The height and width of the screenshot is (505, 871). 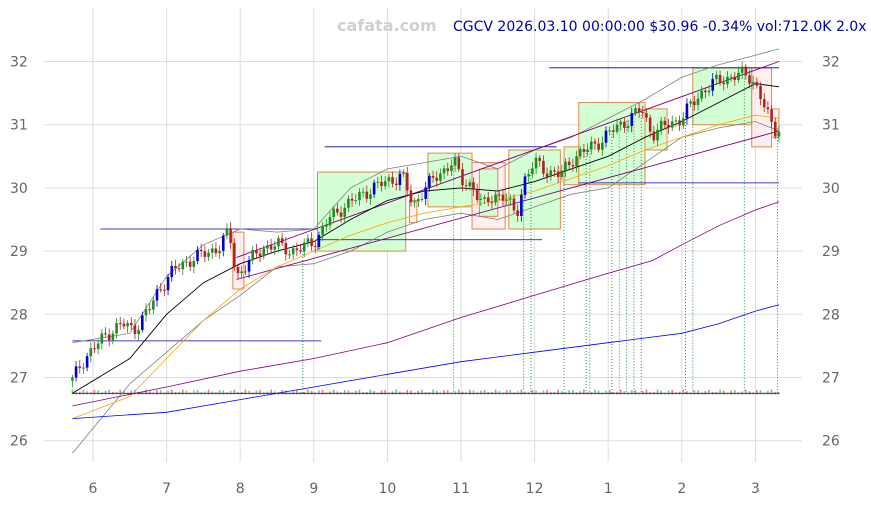 What do you see at coordinates (831, 252) in the screenshot?
I see `y-tick-label: 29` at bounding box center [831, 252].